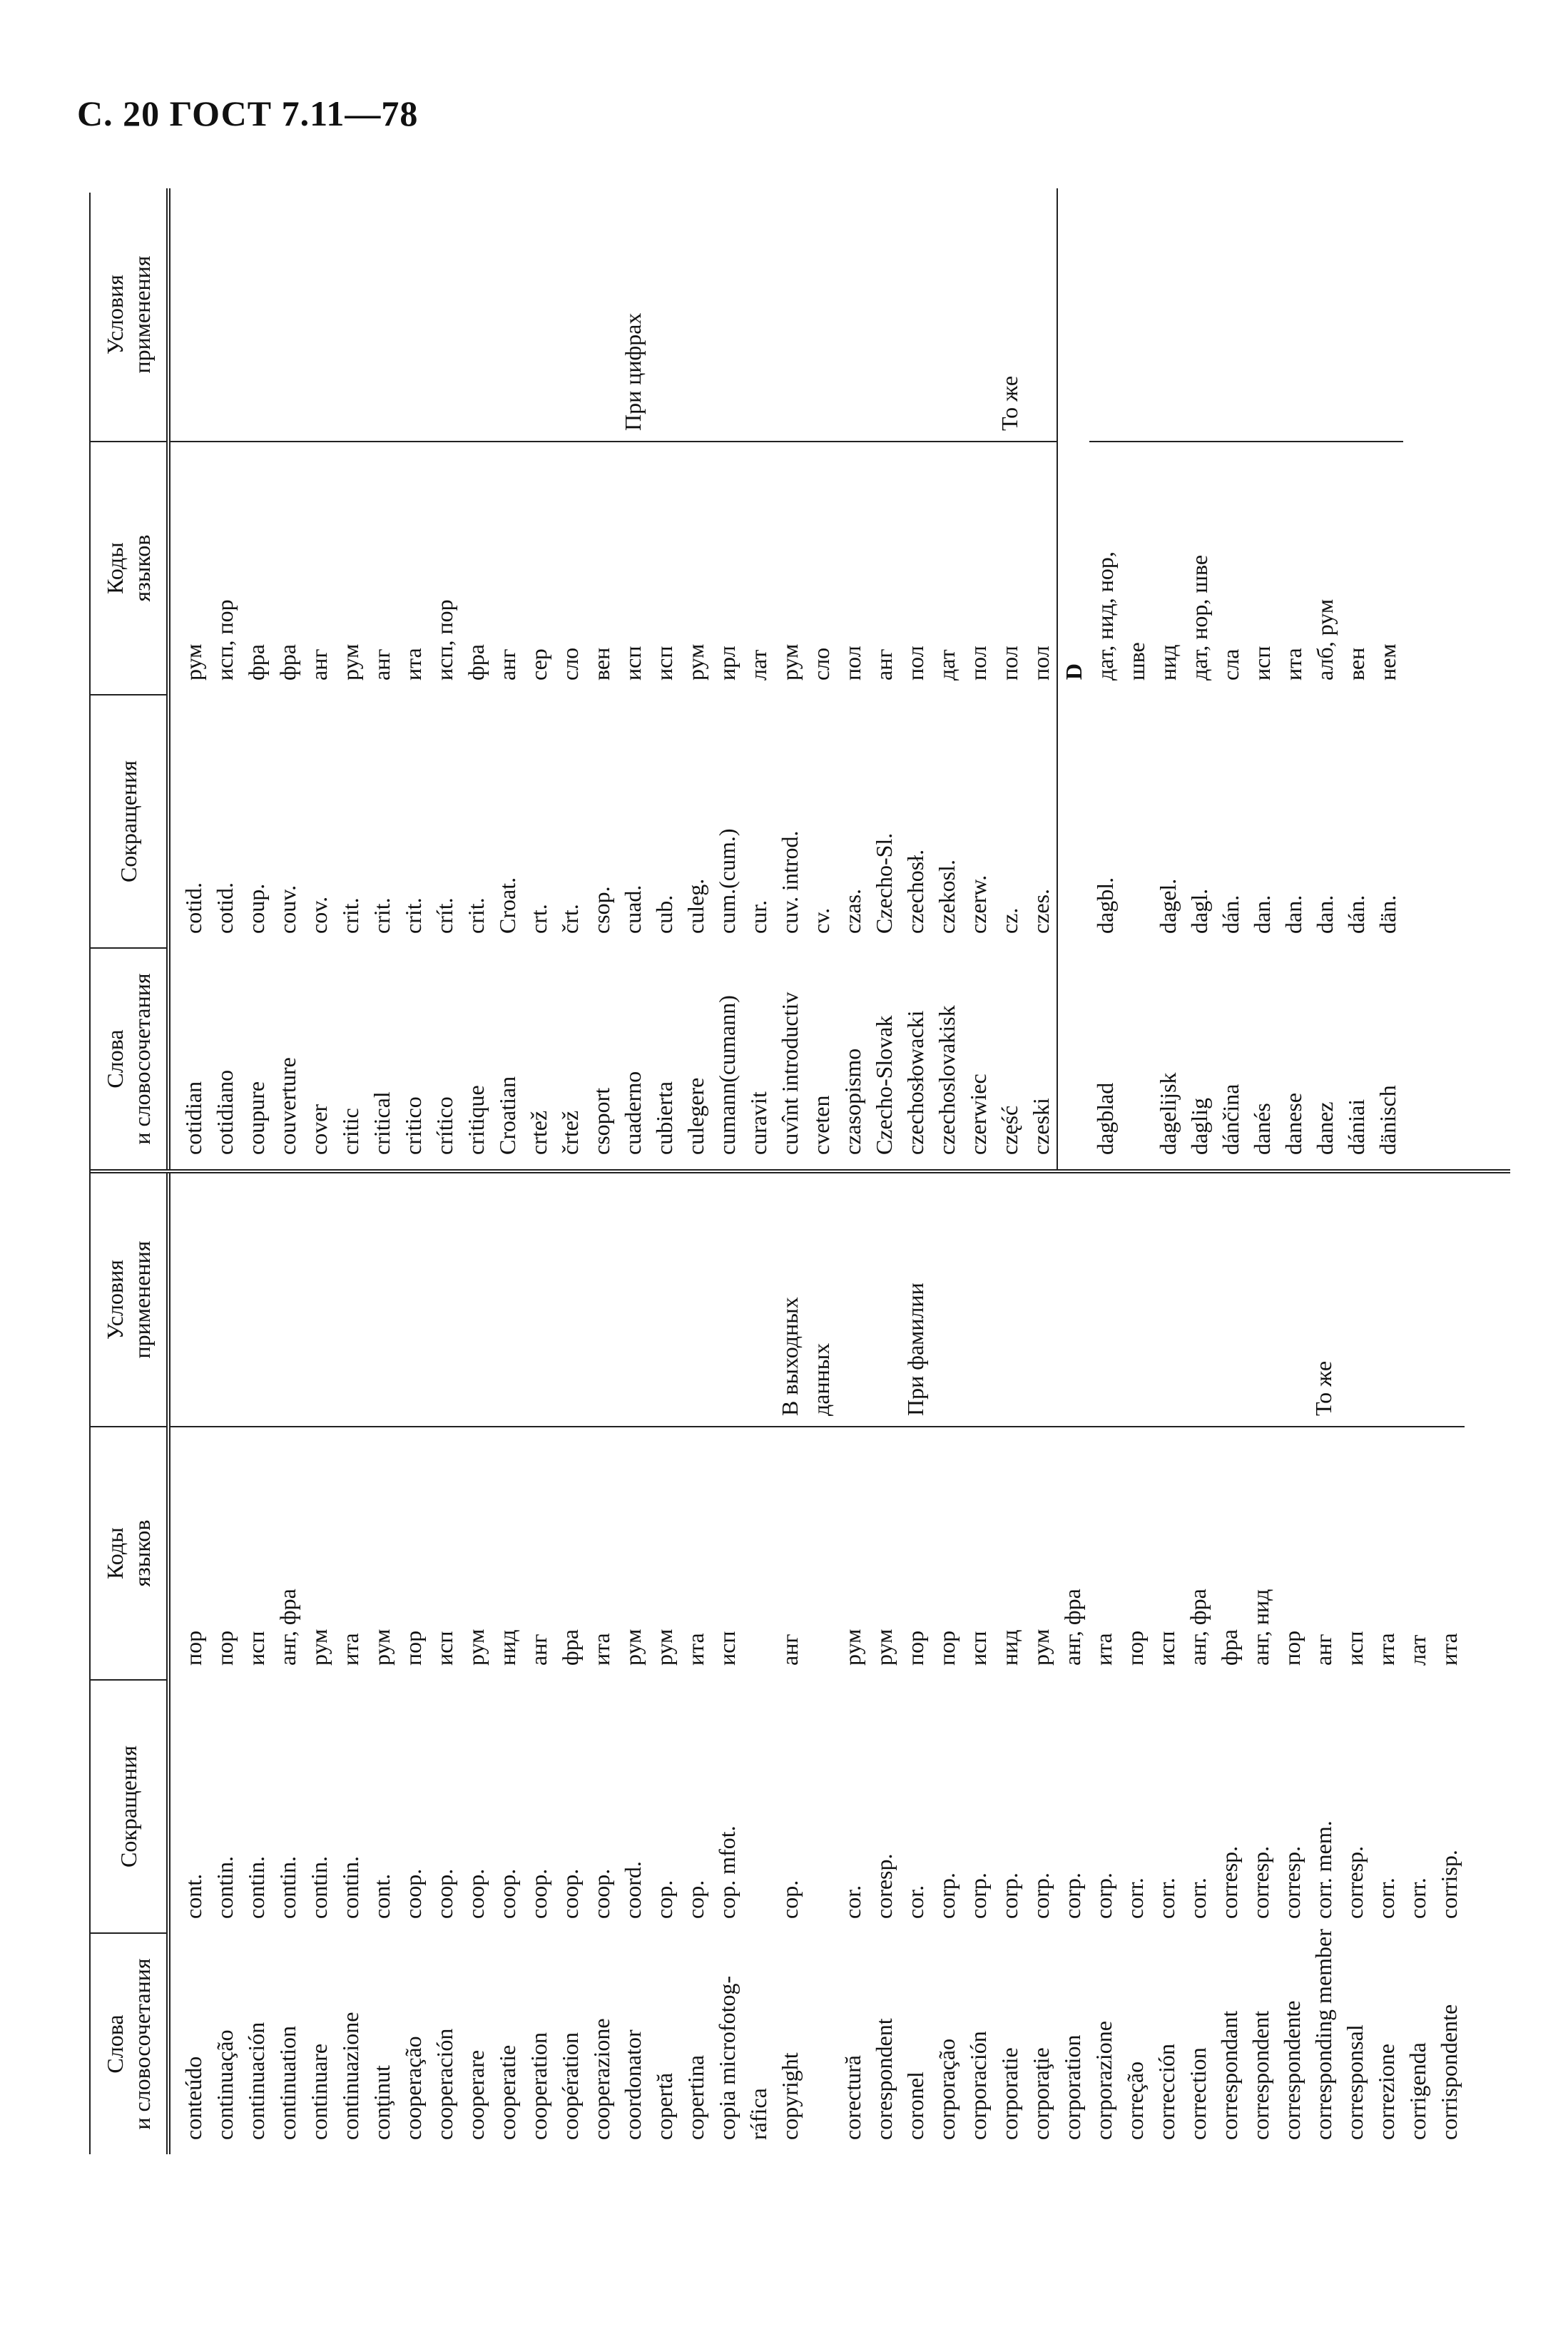  Describe the element at coordinates (1260, 1663) in the screenshot. I see `table-row: correspondent corresp. анг, нид` at that location.